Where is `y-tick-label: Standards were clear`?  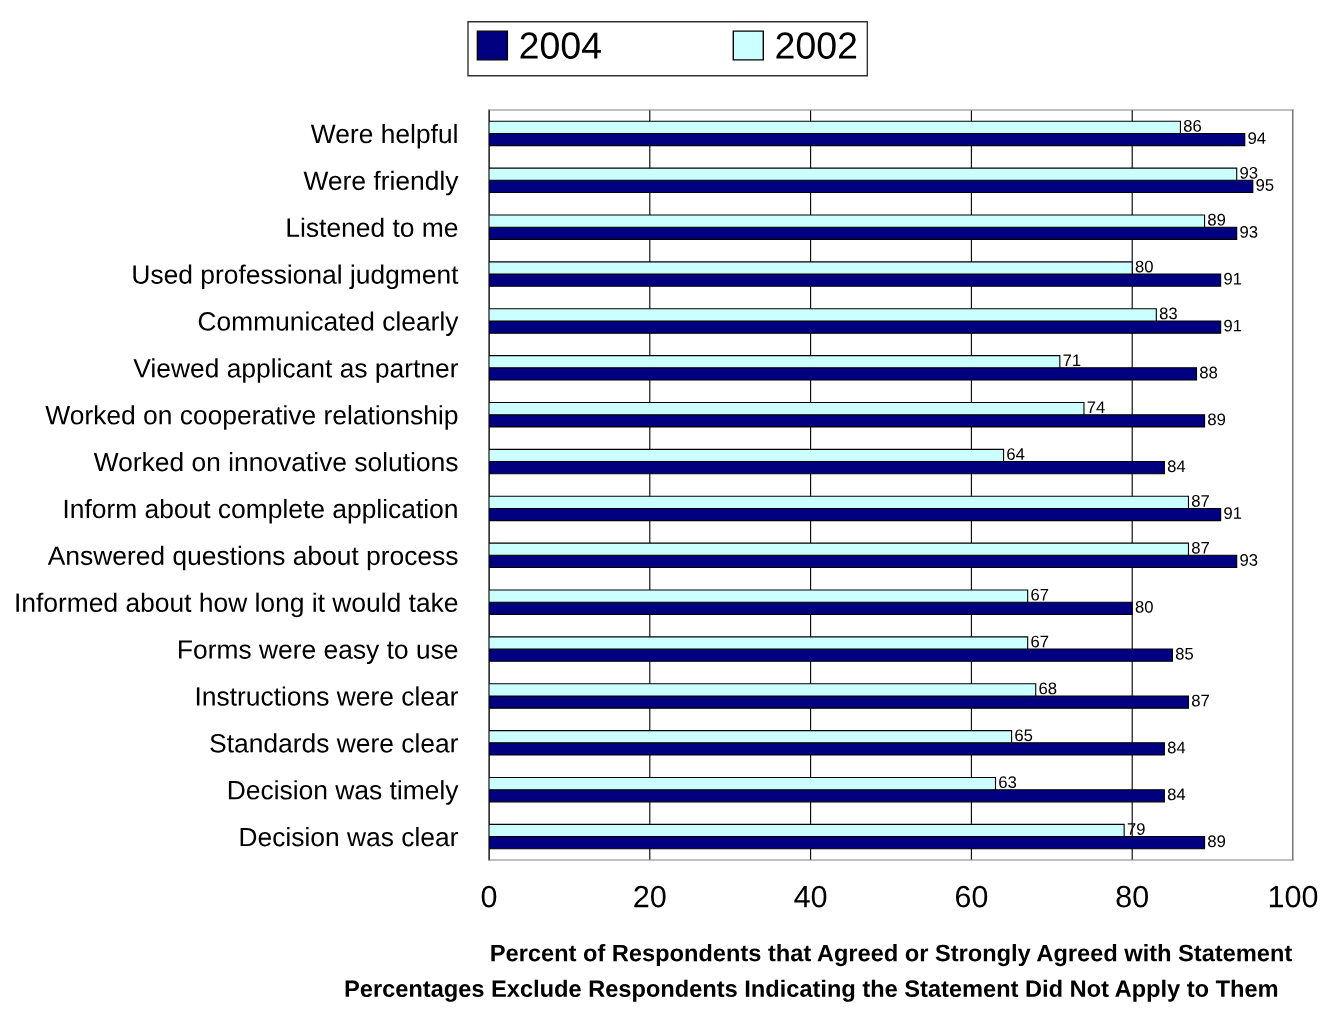 y-tick-label: Standards were clear is located at coordinates (334, 743).